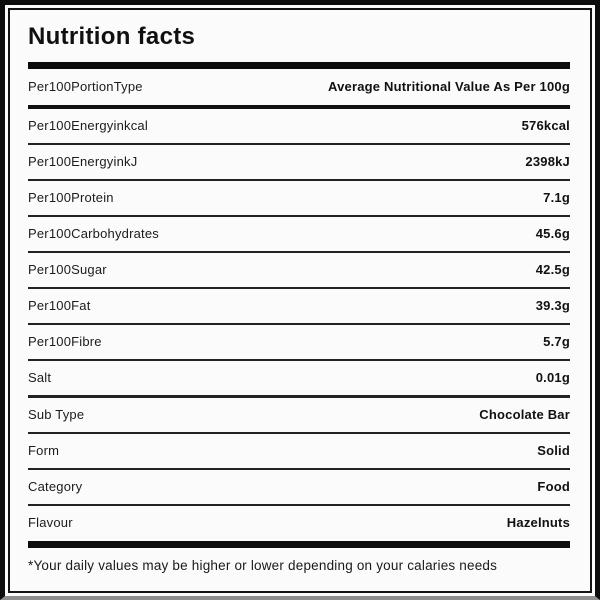 The image size is (600, 600). I want to click on divider-thick-bottom, so click(299, 544).